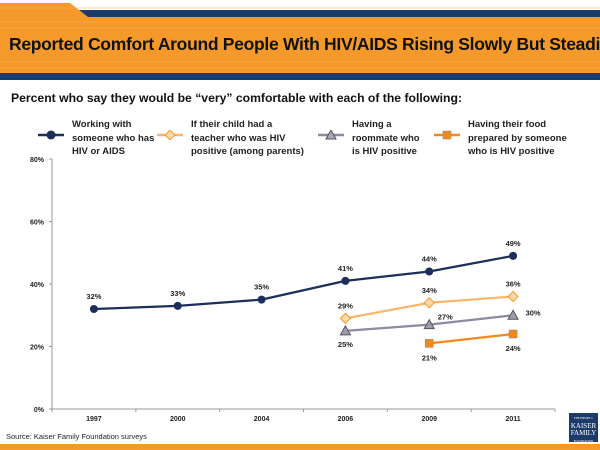 Image resolution: width=600 pixels, height=450 pixels. I want to click on data-label: 44%, so click(429, 259).